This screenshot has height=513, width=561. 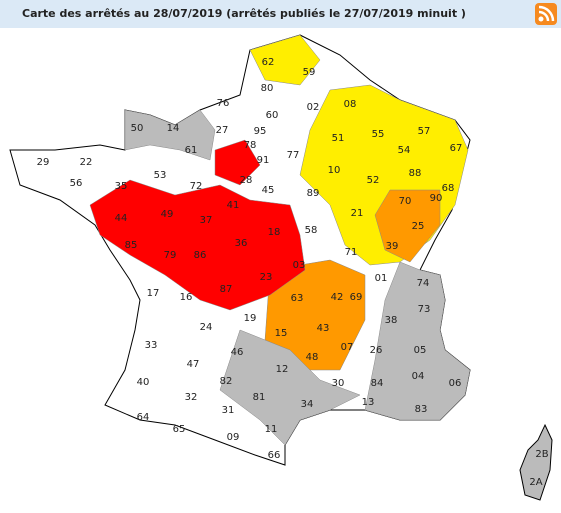 I want to click on department-label: 31, so click(x=228, y=410).